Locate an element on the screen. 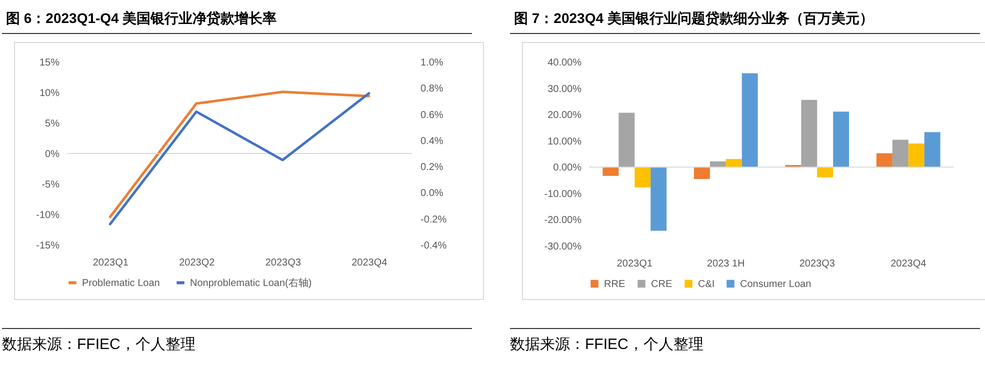  y-tick-label: -30.00% is located at coordinates (563, 247).